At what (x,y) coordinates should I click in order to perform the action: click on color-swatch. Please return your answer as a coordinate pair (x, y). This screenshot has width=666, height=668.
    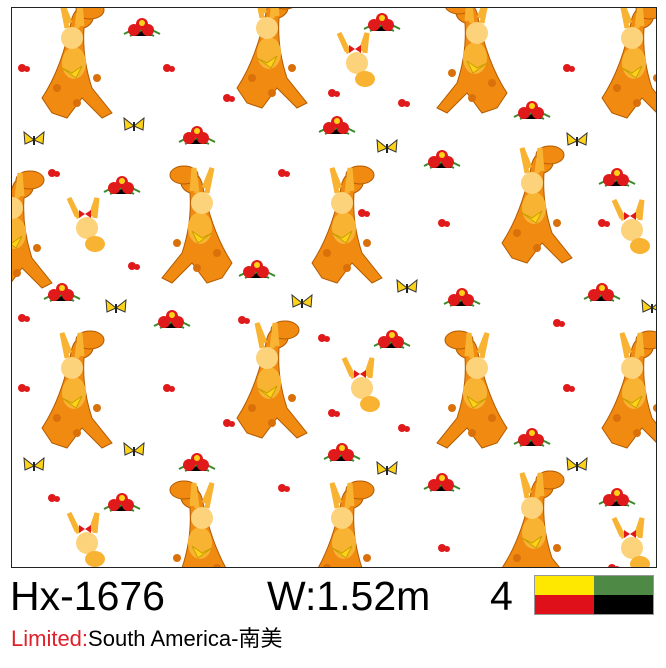
    Looking at the image, I should click on (594, 595).